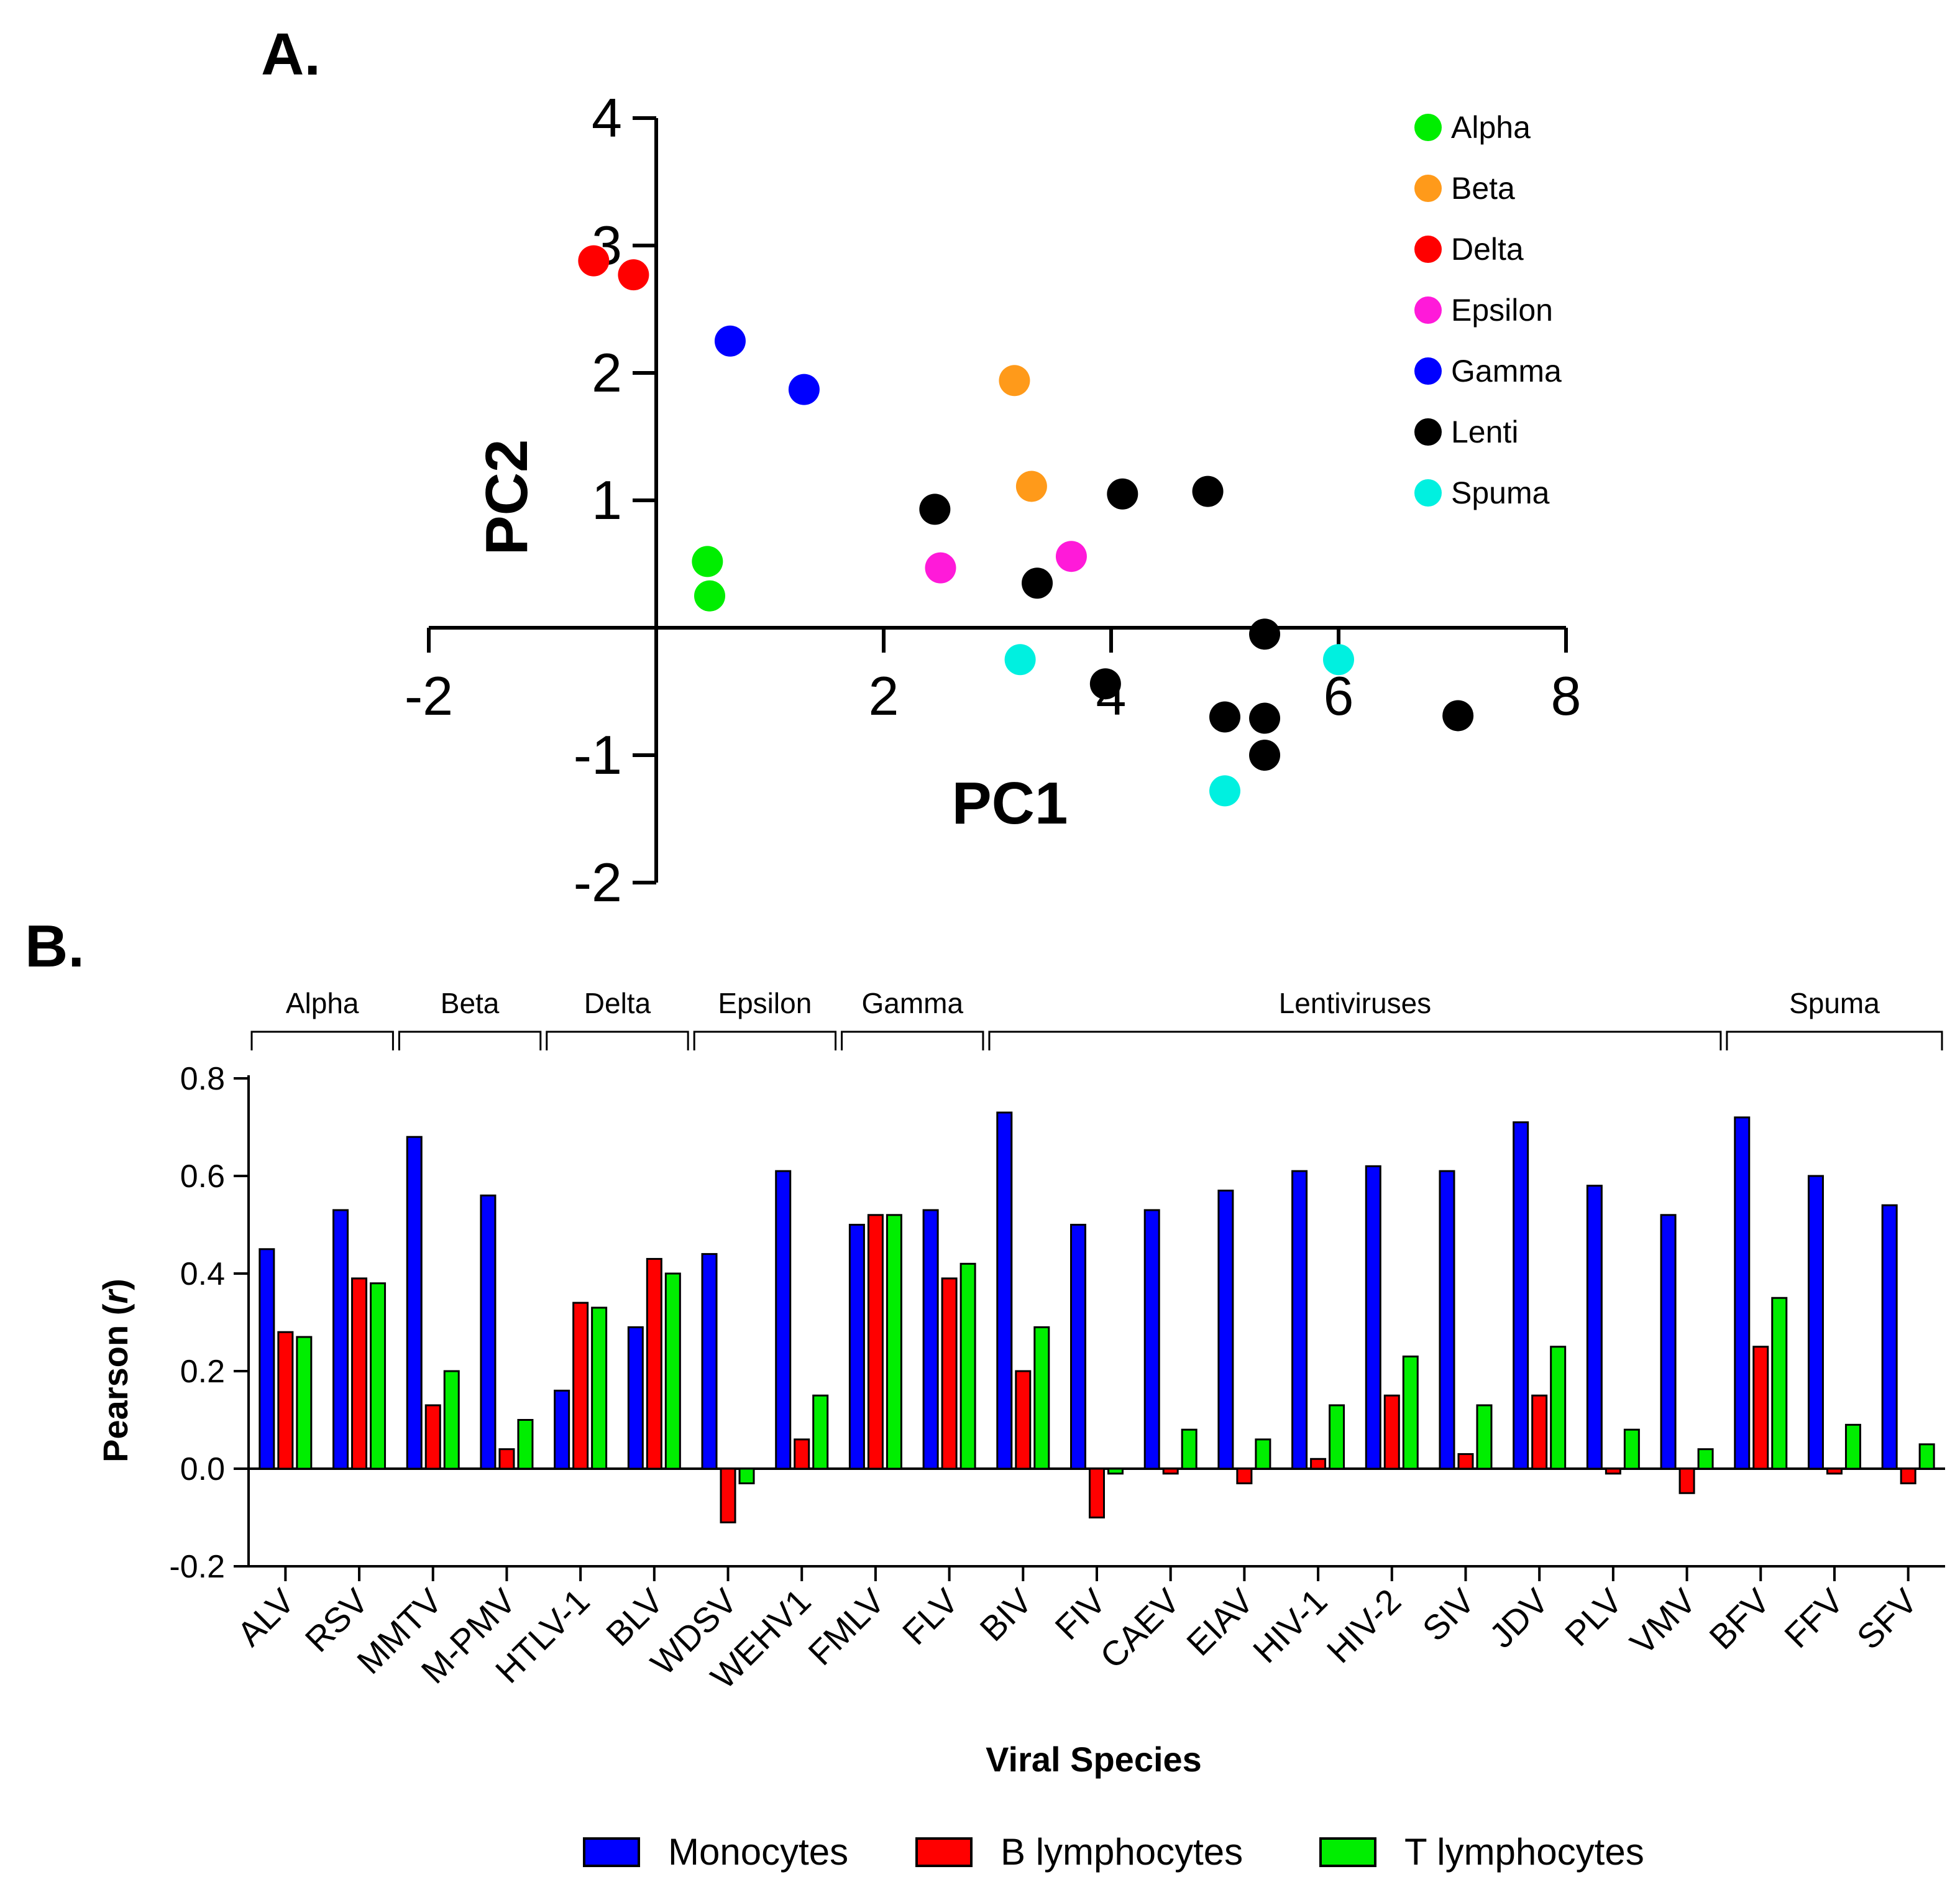 This screenshot has height=1887, width=1960. I want to click on pearson-tick-label: 0.8, so click(202, 1079).